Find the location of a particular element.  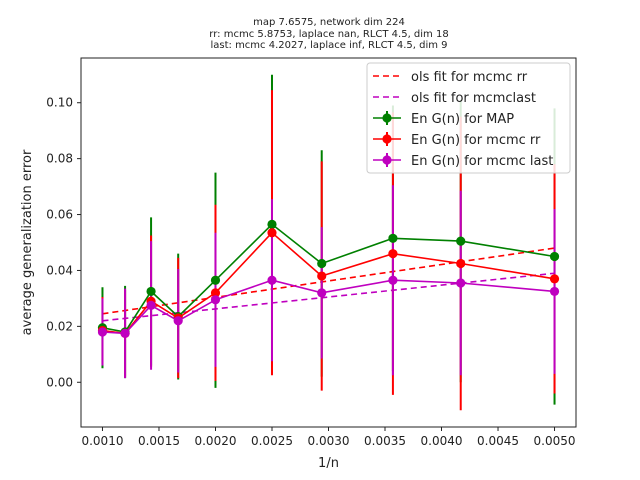

y-tick-label: 0.04 is located at coordinates (59, 270).